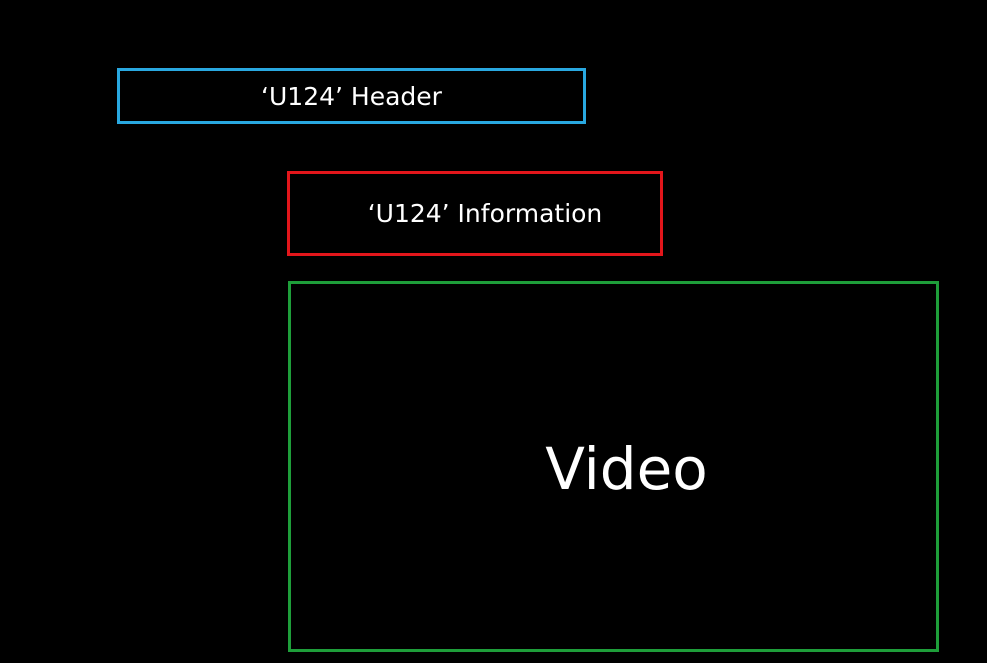  I want to click on information-placeholder-box: ‘U124’ Information, so click(475, 213).